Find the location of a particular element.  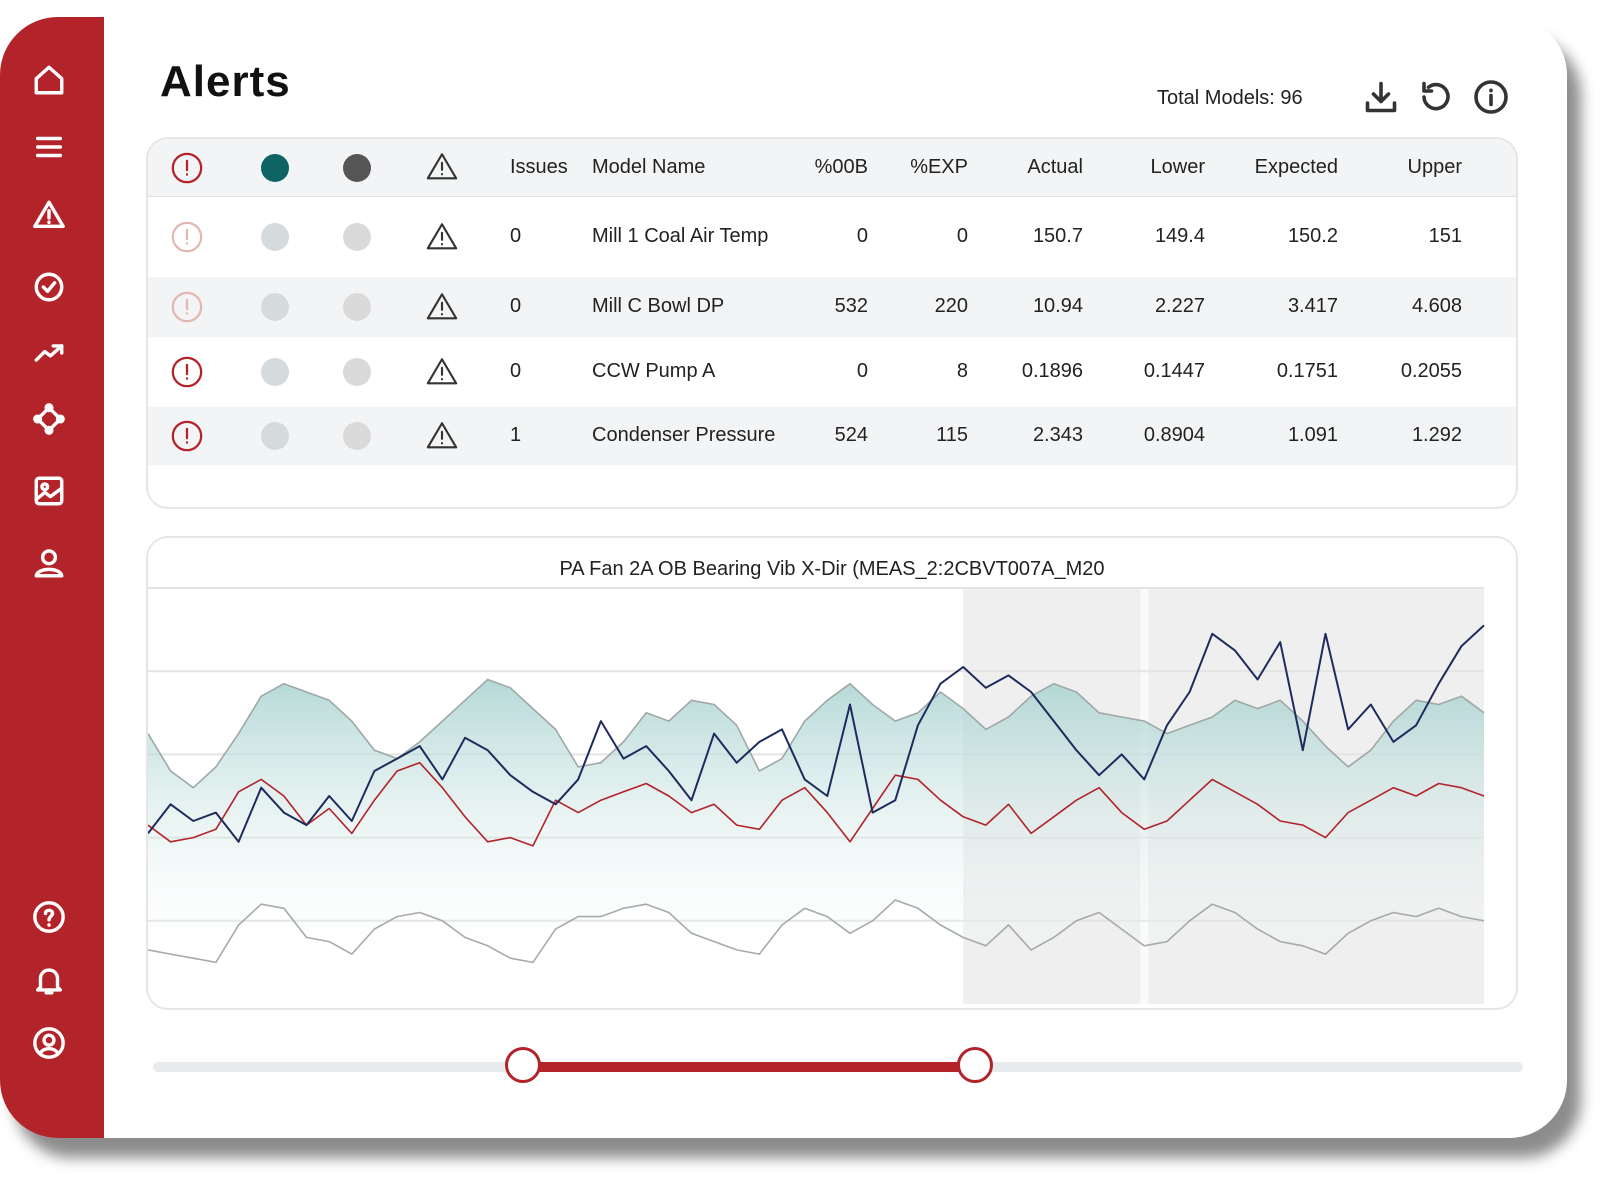

teal-status-dot is located at coordinates (275, 168).